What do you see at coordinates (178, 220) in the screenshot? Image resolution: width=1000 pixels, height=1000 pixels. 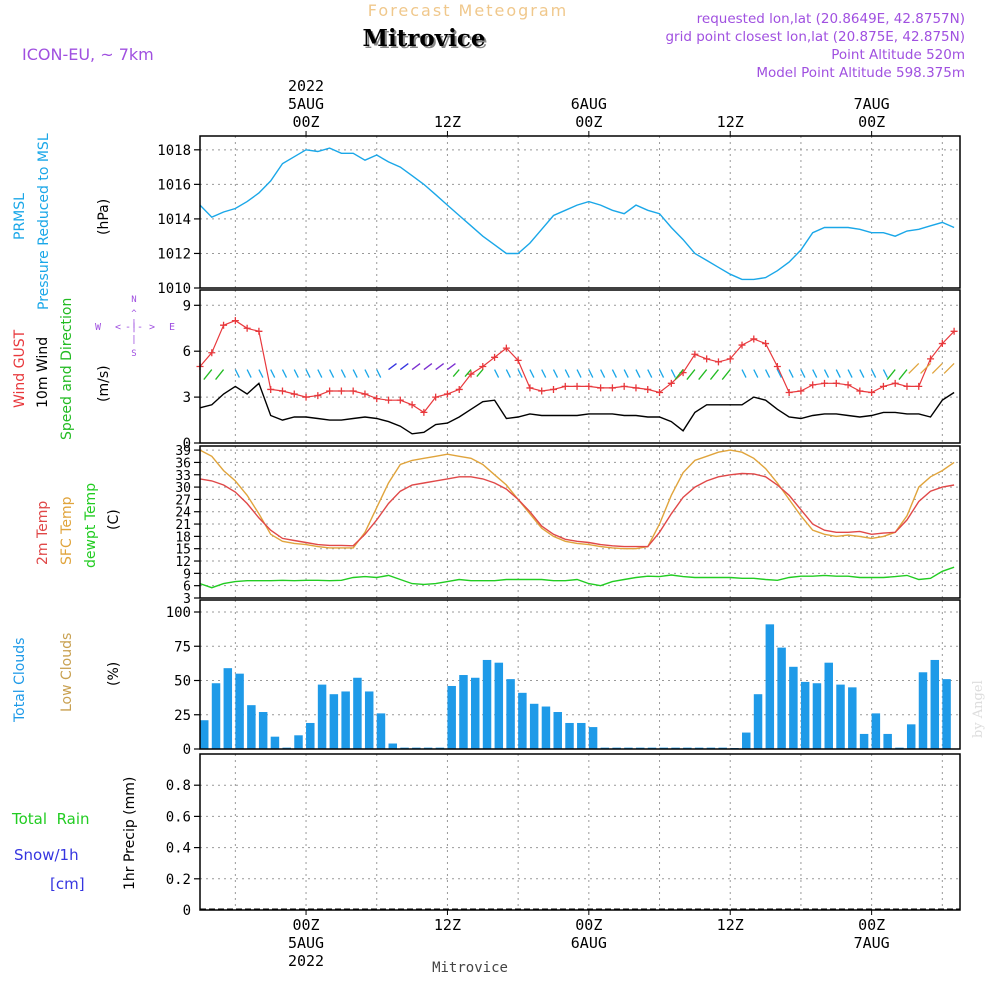 I see `pressure-y-ticks: 1010 1012 1014 1016 1018` at bounding box center [178, 220].